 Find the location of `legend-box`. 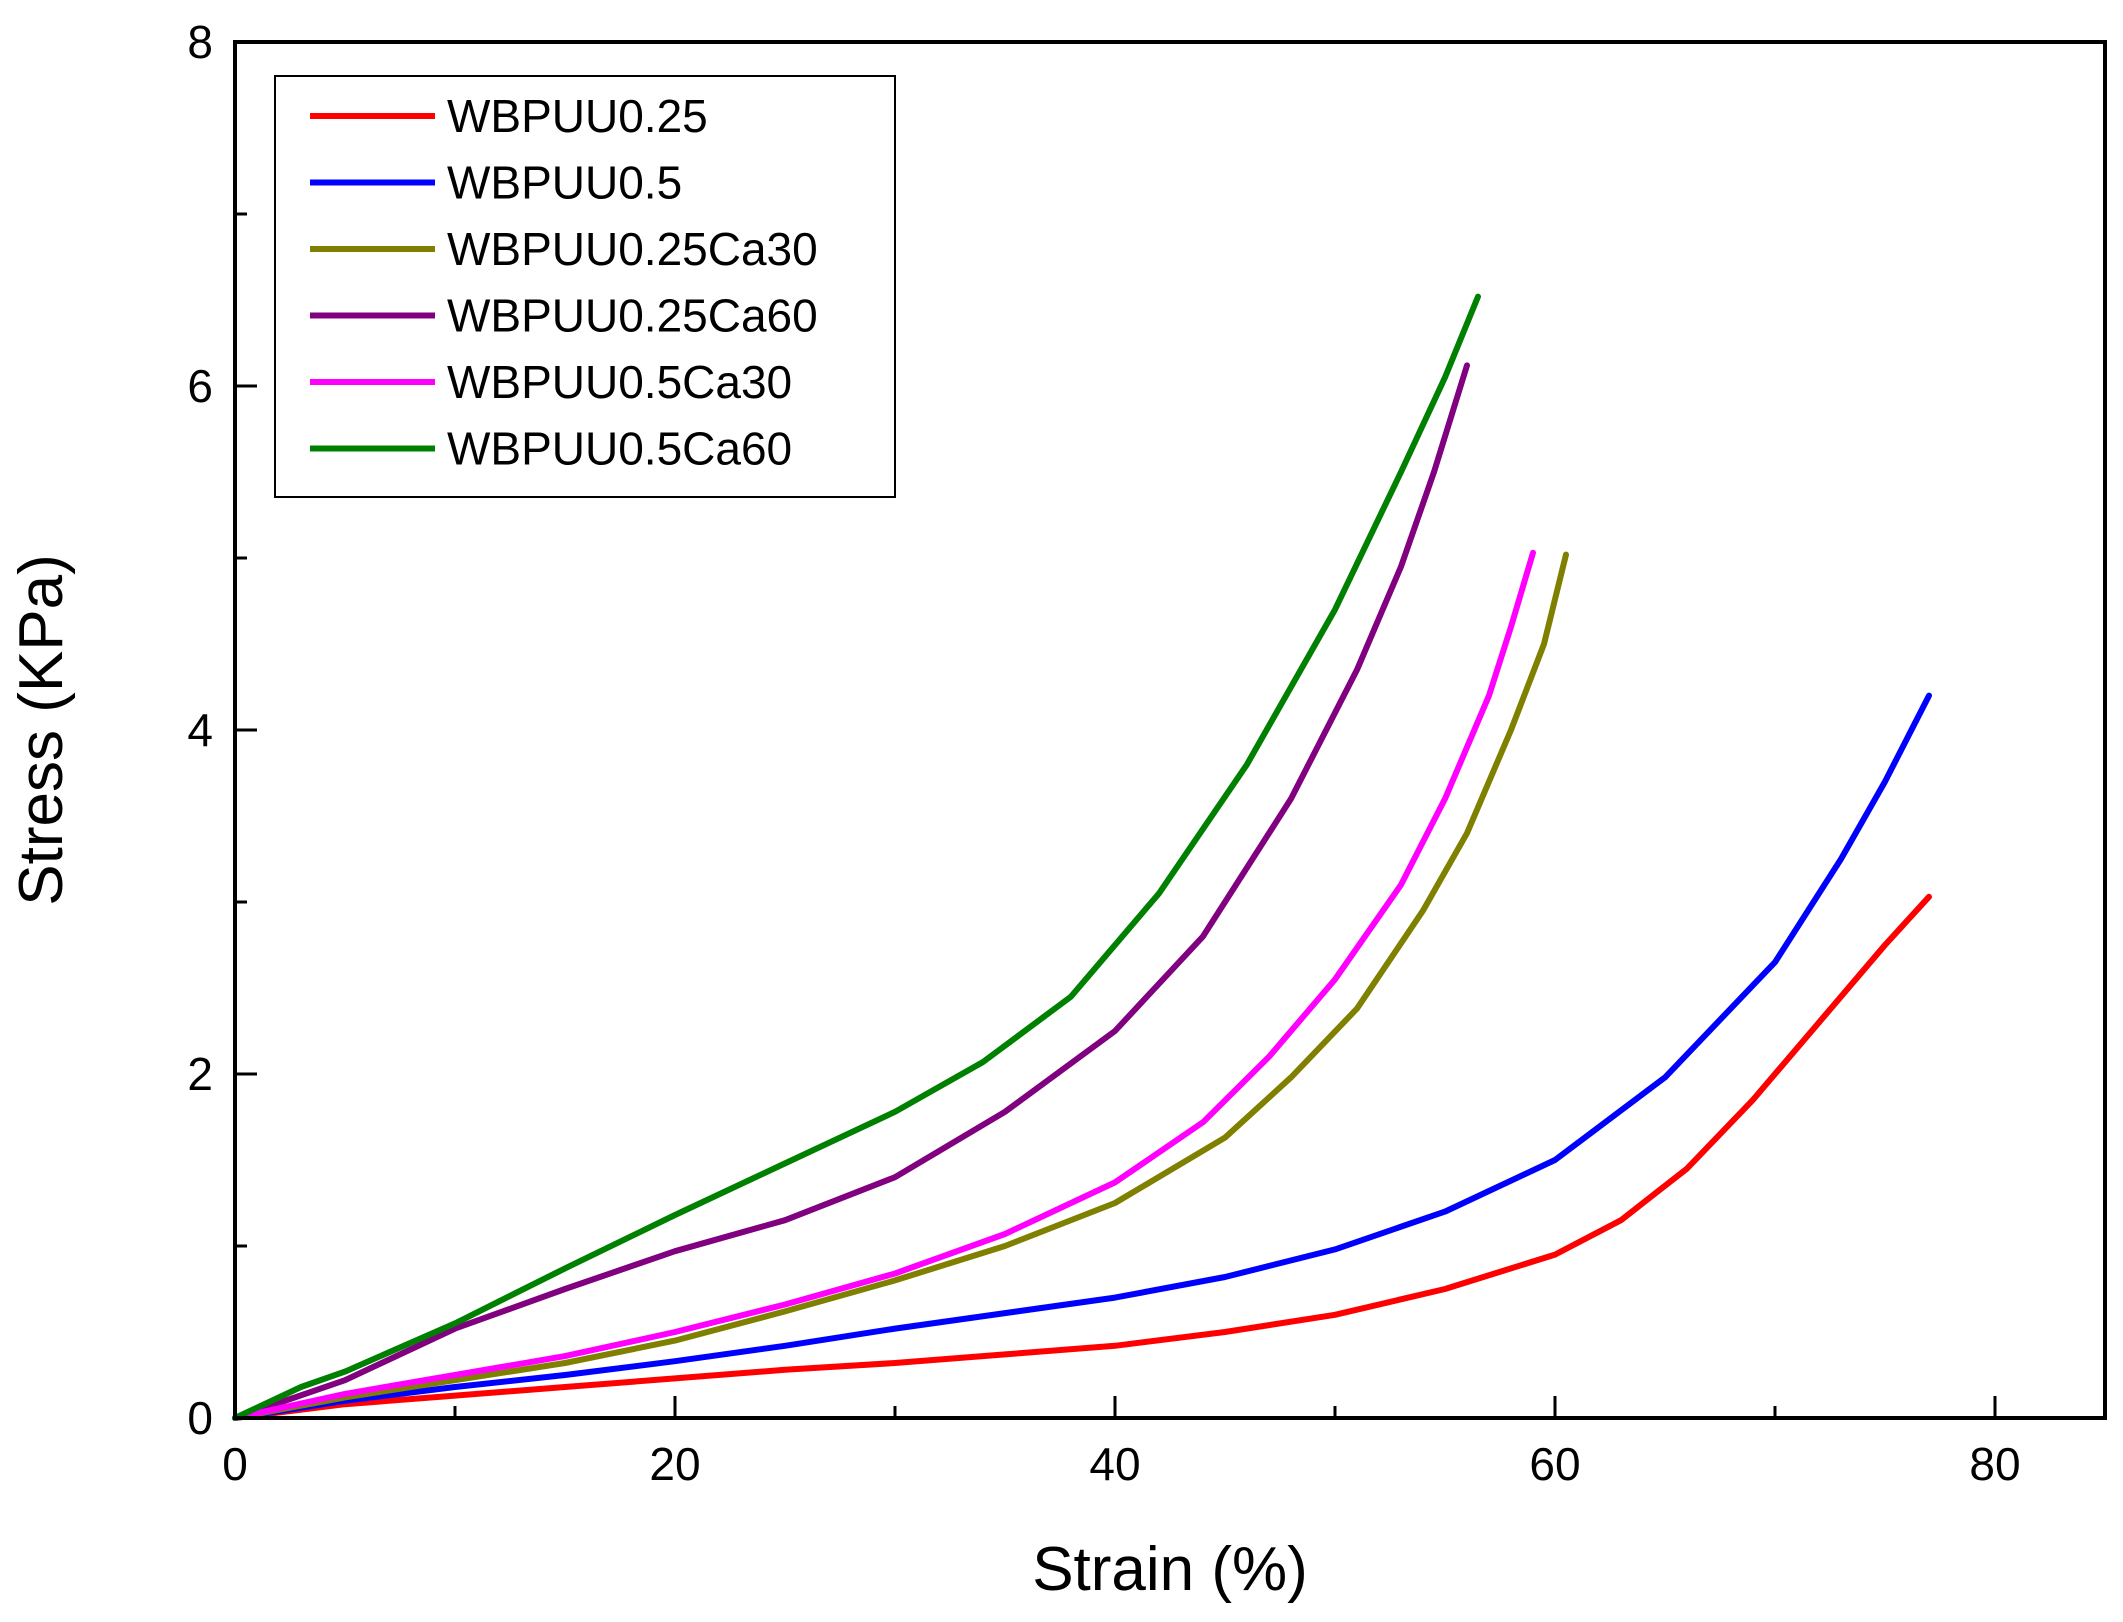

legend-box is located at coordinates (585, 286).